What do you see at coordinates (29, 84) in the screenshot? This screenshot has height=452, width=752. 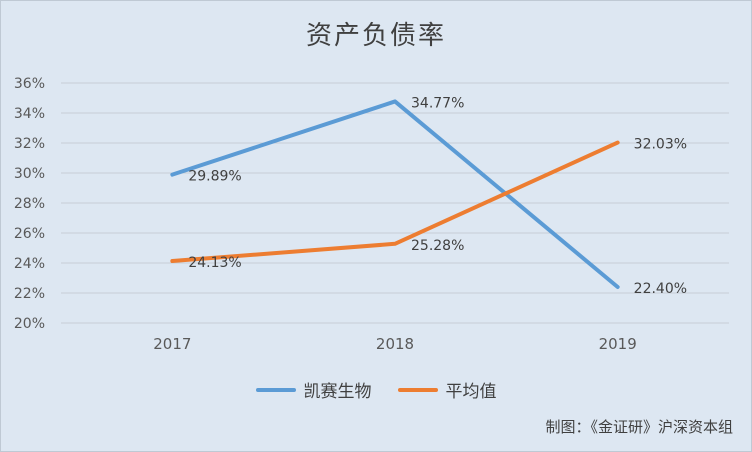 I see `y-tick-label: 36%` at bounding box center [29, 84].